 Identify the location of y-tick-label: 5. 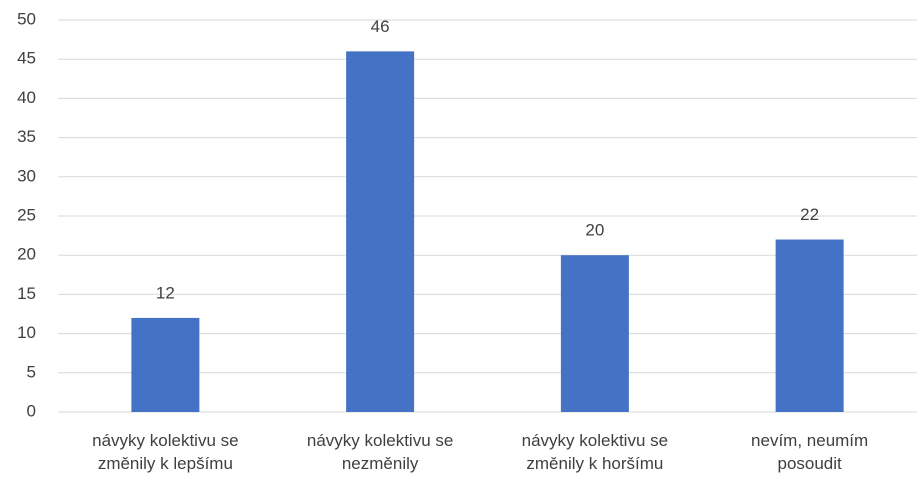
(31, 371).